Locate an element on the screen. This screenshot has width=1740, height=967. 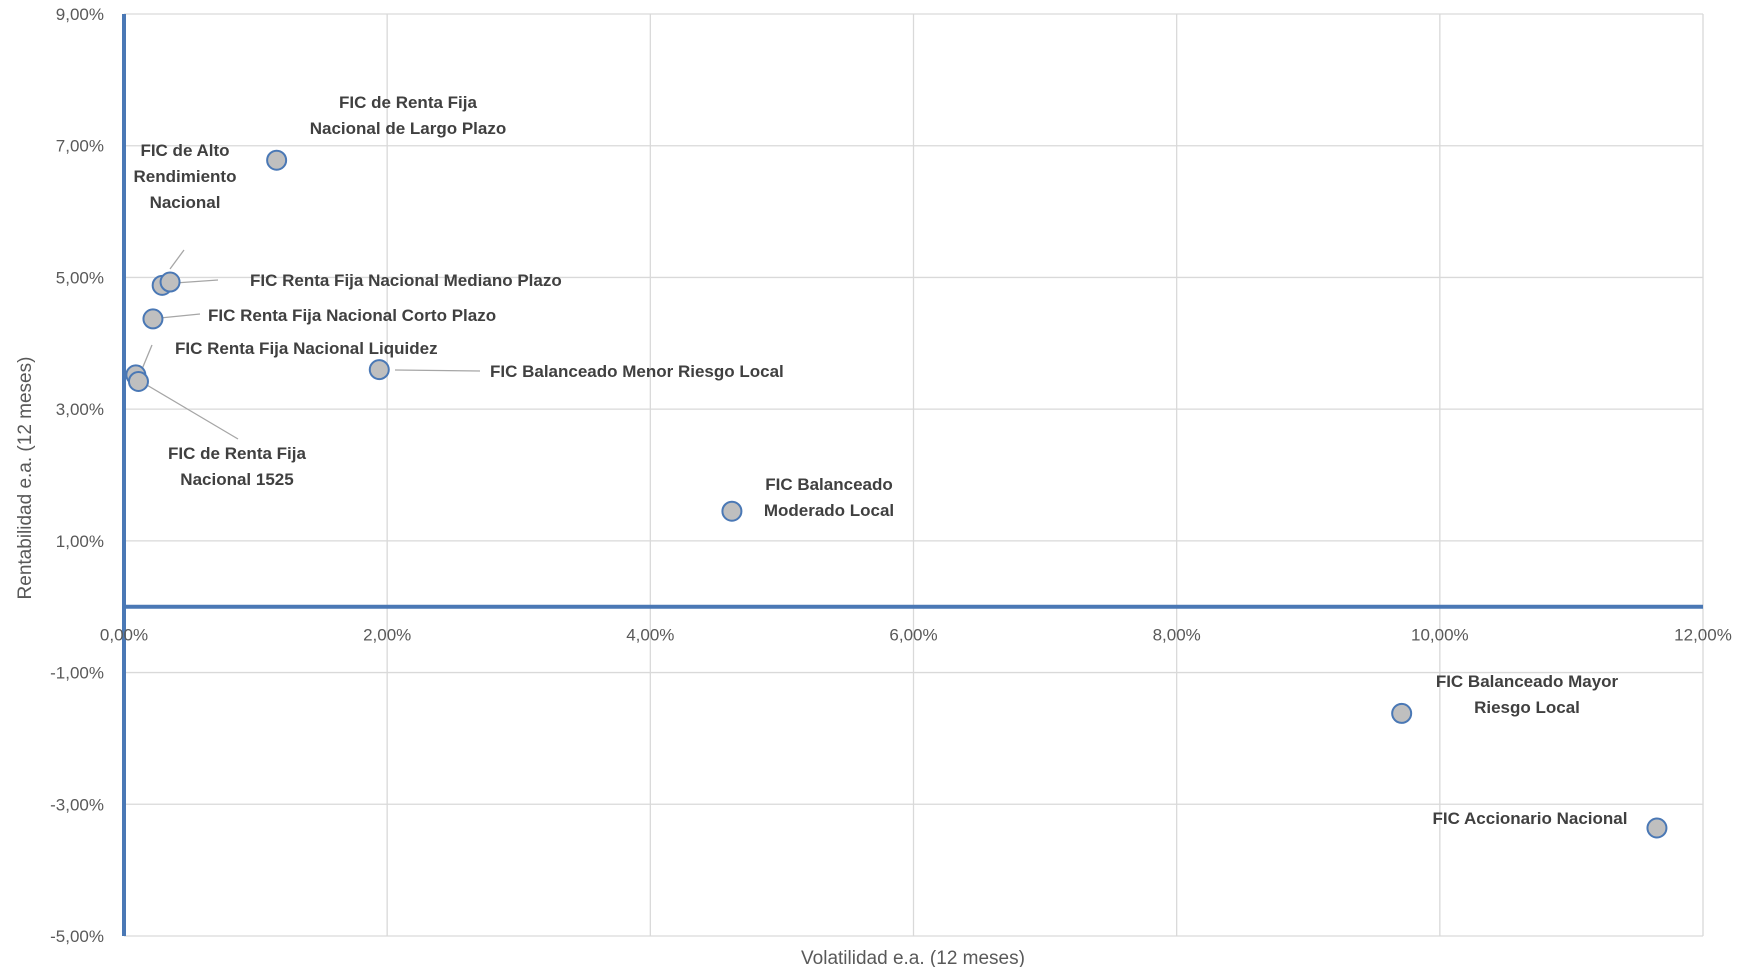
data-label: FIC Renta Fija Nacional Mediano Plazo is located at coordinates (406, 280).